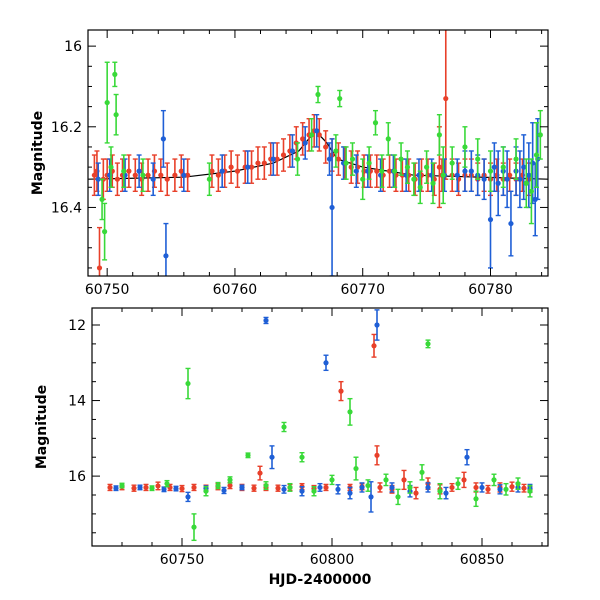  What do you see at coordinates (77, 402) in the screenshot?
I see `y-tick-label: 14` at bounding box center [77, 402].